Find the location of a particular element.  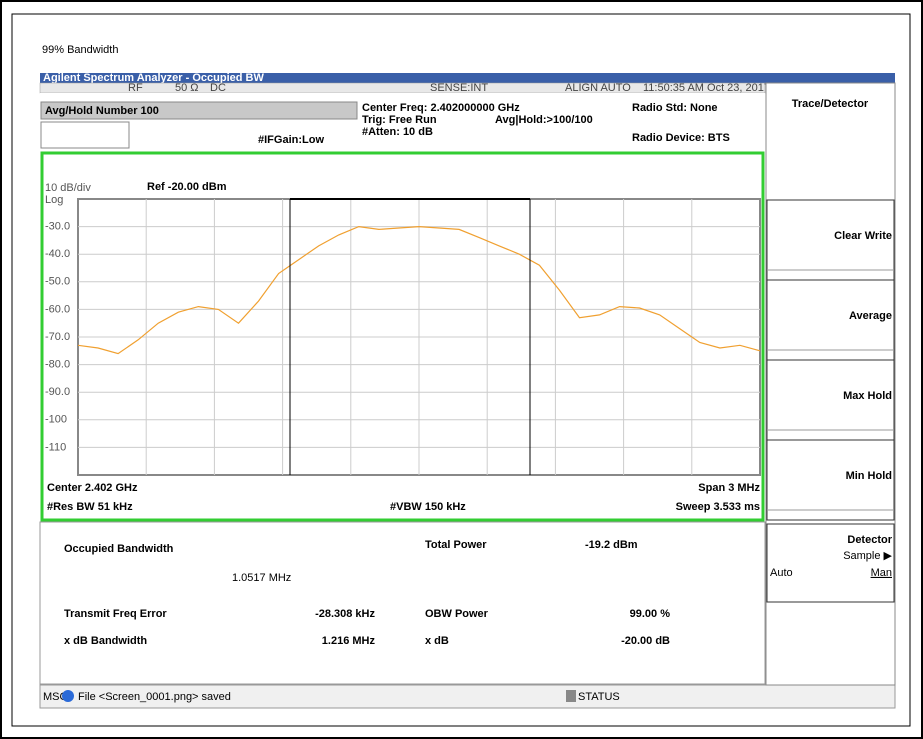

obw-power-value: 99.00 % is located at coordinates (650, 614).